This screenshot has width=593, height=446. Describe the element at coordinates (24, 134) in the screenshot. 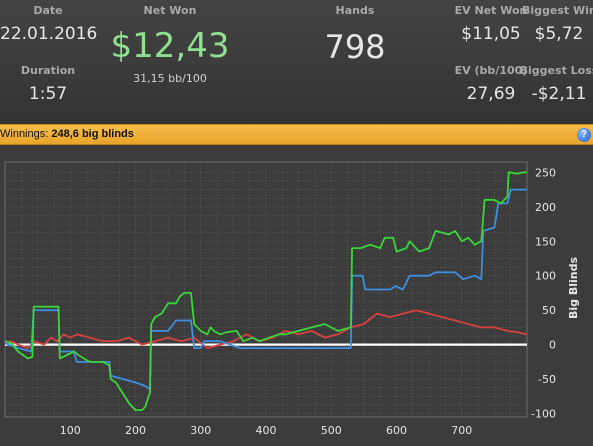

I see `winnings-label: Winnings:` at that location.